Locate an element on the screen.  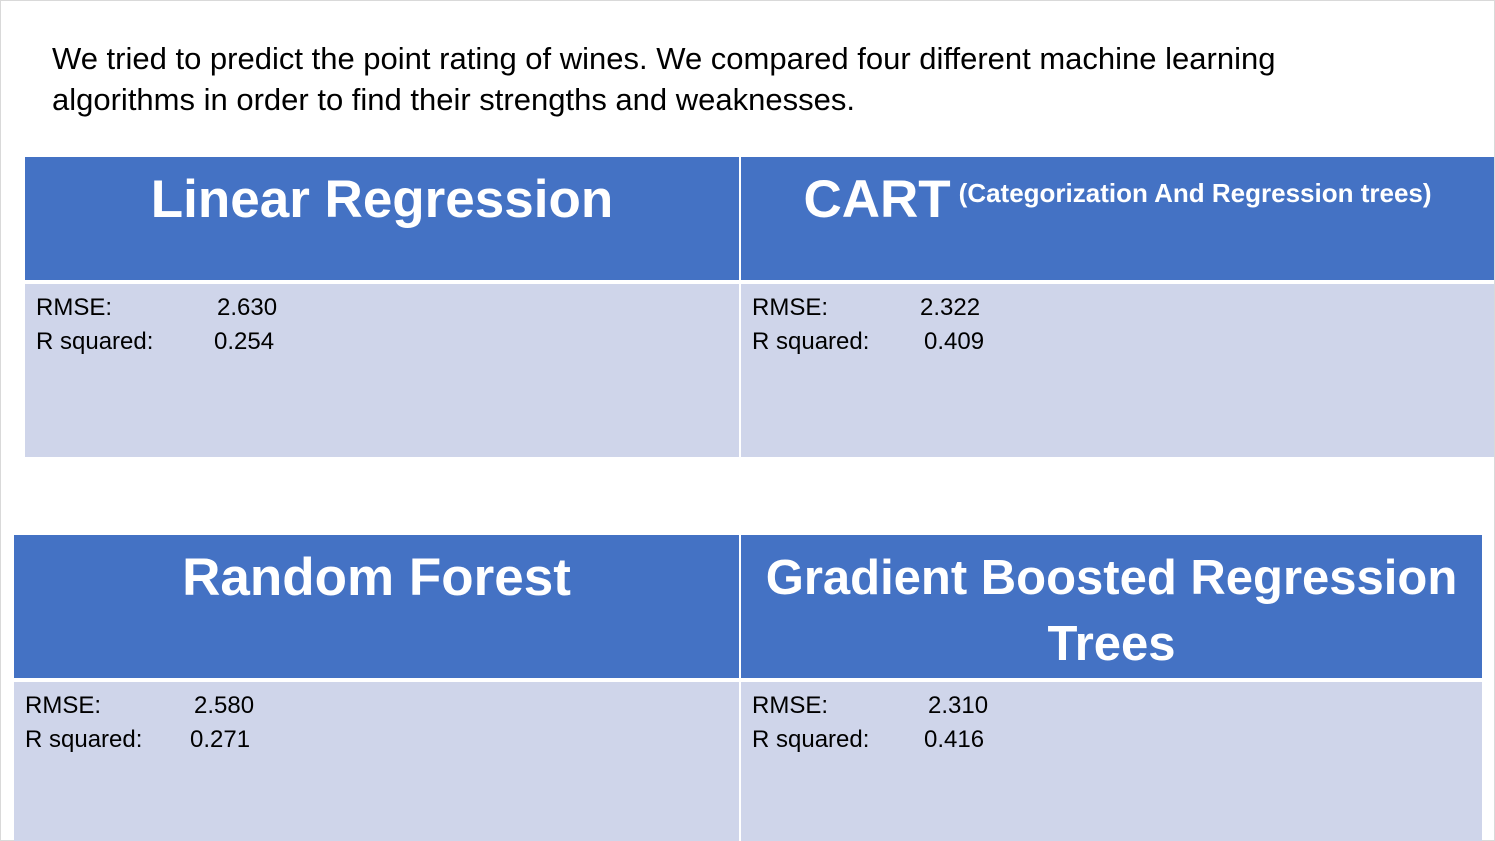
r2-value: 0.271 is located at coordinates (220, 739).